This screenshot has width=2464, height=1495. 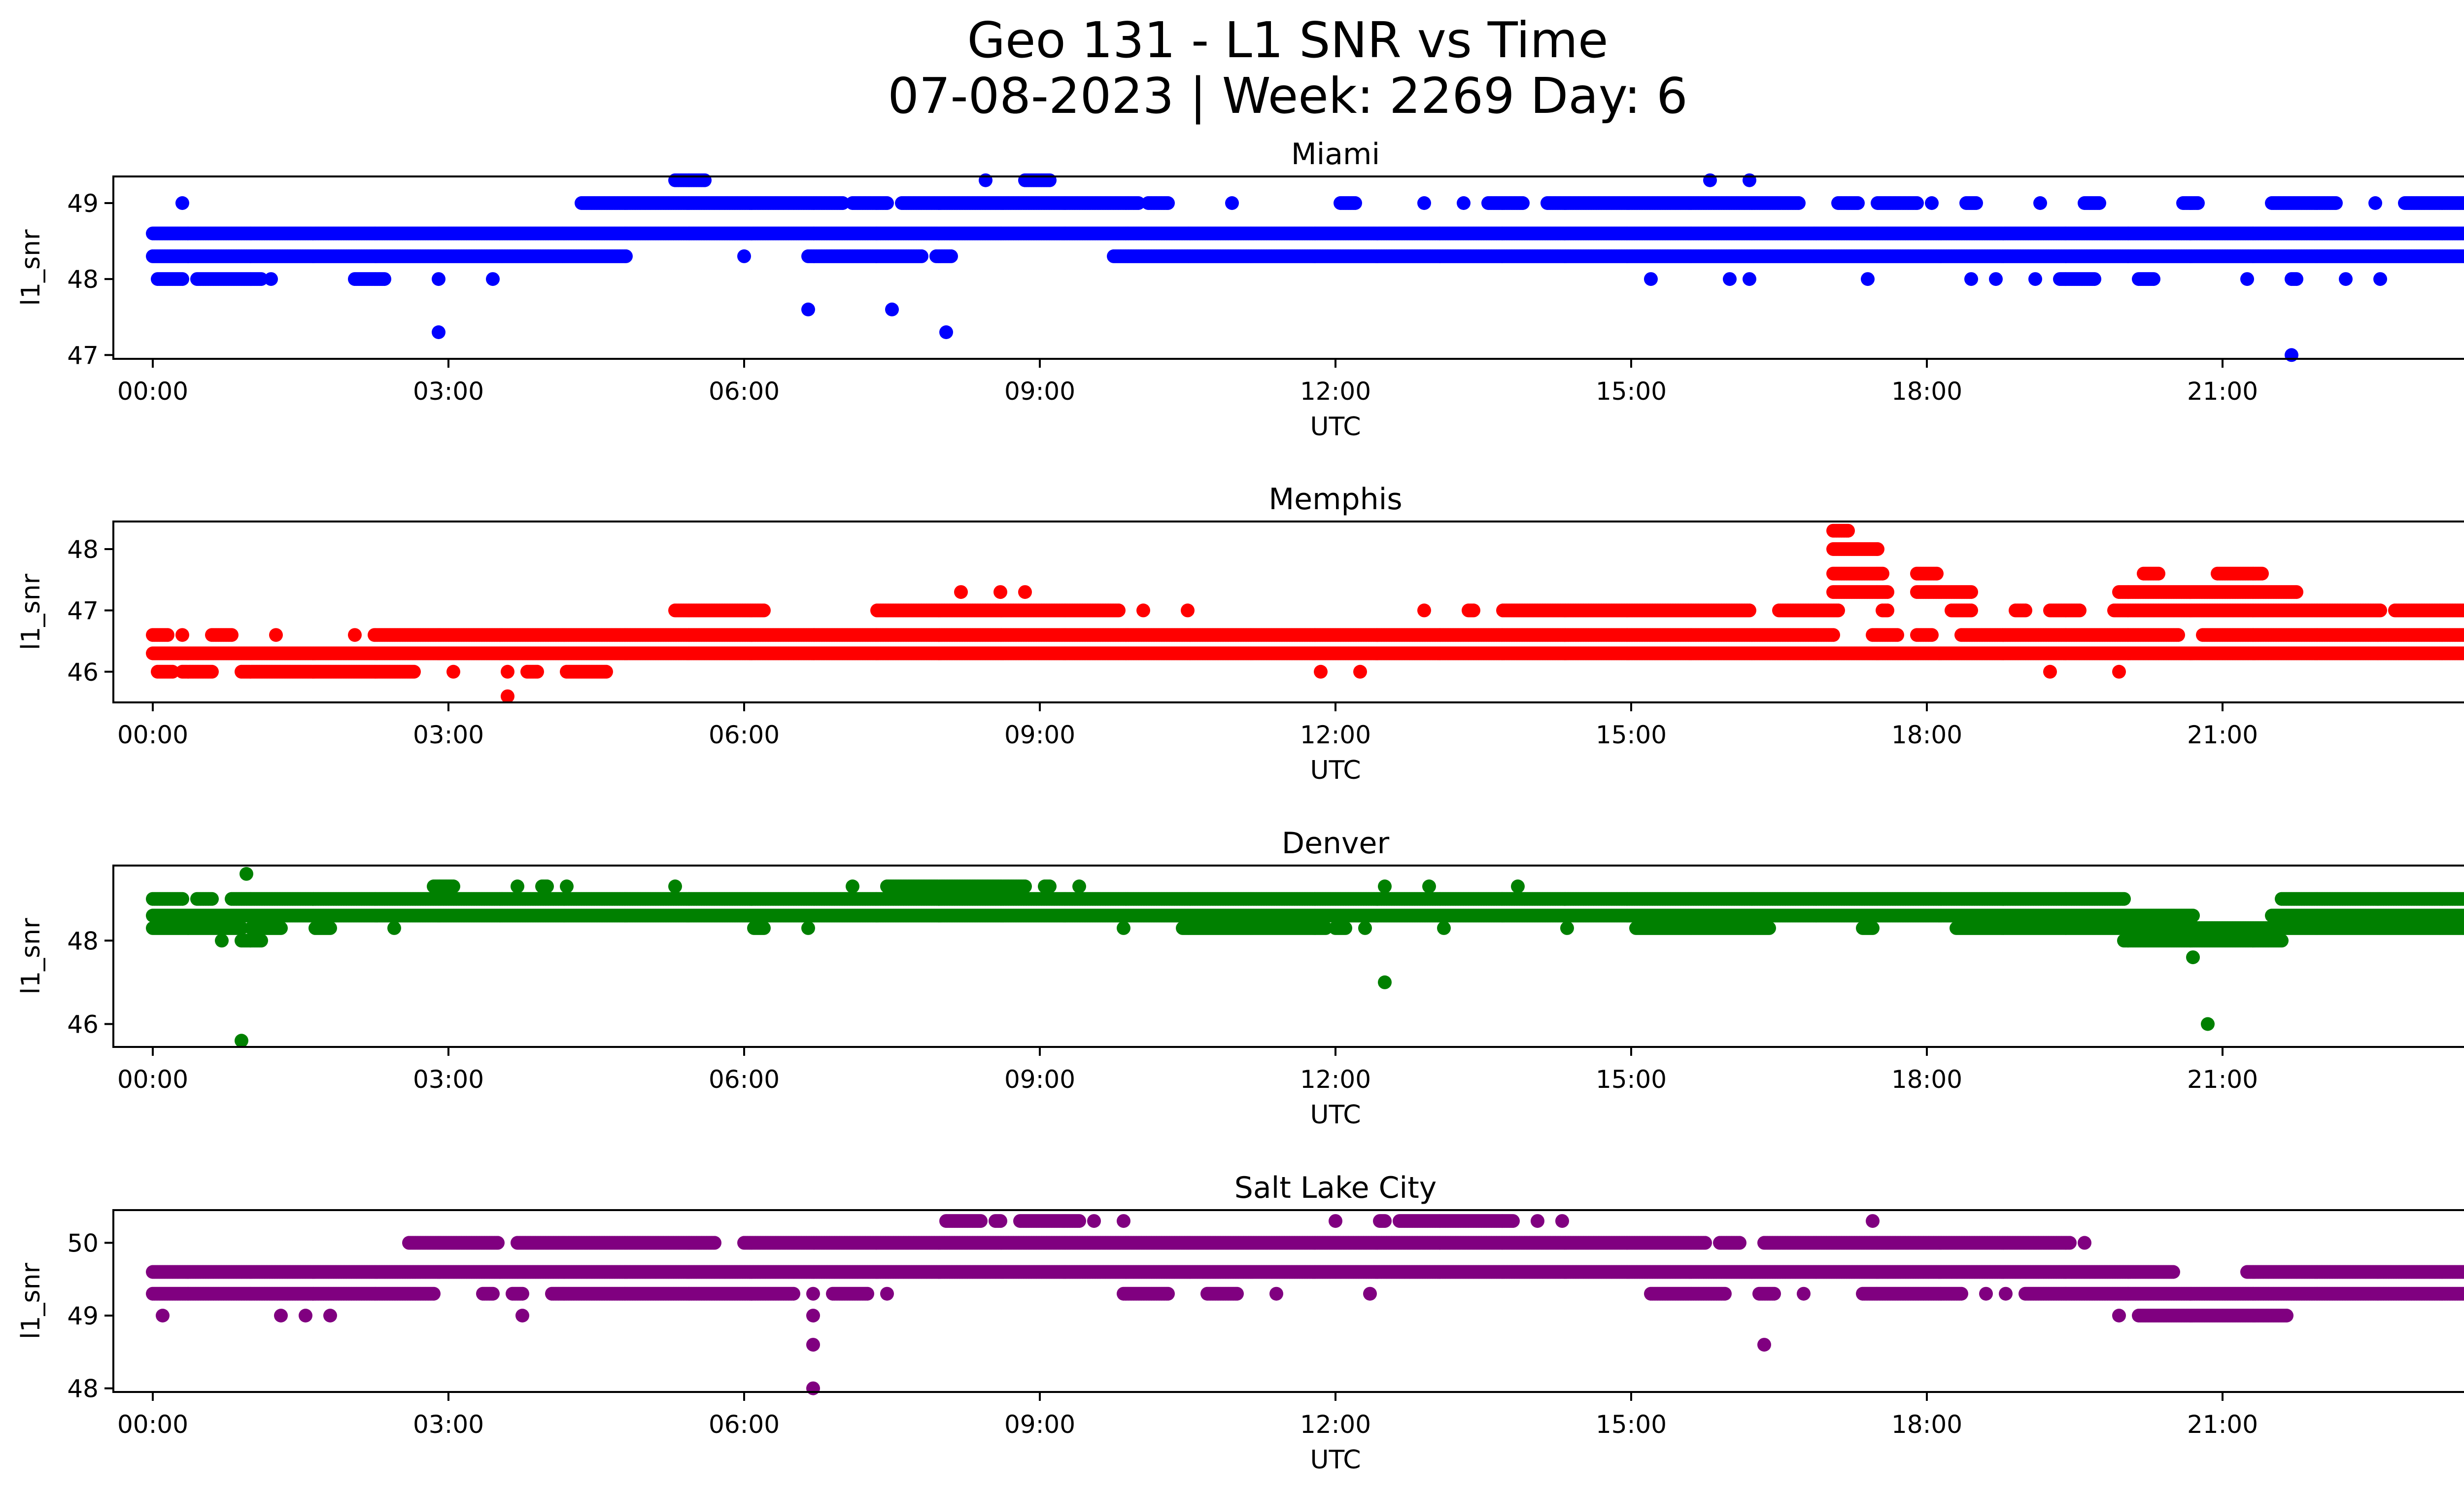 What do you see at coordinates (1926, 391) in the screenshot?
I see `panel-miami-xtick-label: 18:00` at bounding box center [1926, 391].